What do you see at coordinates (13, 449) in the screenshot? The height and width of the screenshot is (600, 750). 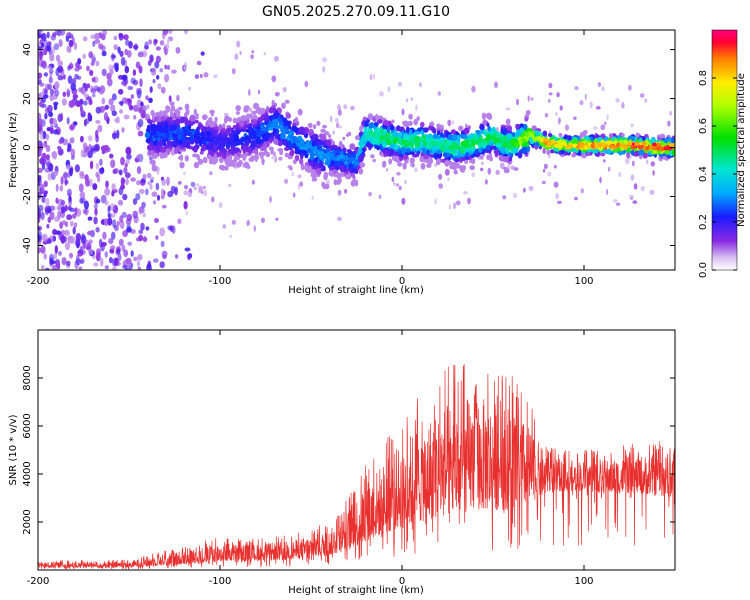 I see `bottom-y-axis-label: SNR (10 * v/v)` at bounding box center [13, 449].